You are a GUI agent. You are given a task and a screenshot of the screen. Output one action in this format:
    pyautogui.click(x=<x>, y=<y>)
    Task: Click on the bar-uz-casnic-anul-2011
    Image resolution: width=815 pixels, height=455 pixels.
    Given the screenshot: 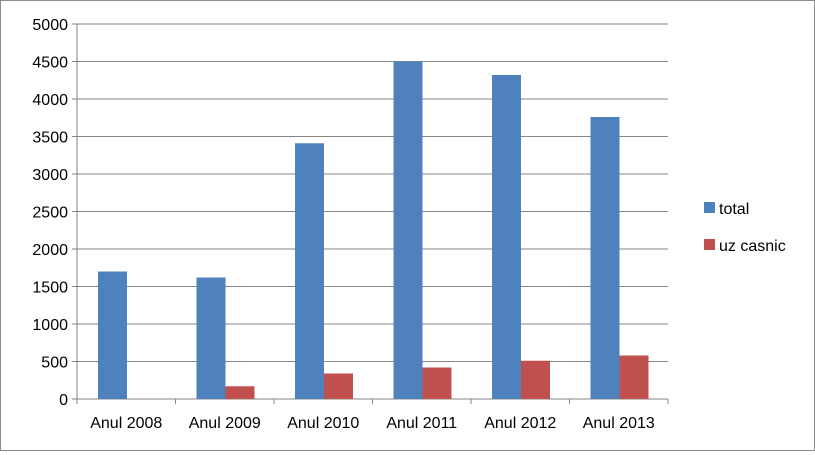 What is the action you would take?
    pyautogui.click(x=437, y=383)
    